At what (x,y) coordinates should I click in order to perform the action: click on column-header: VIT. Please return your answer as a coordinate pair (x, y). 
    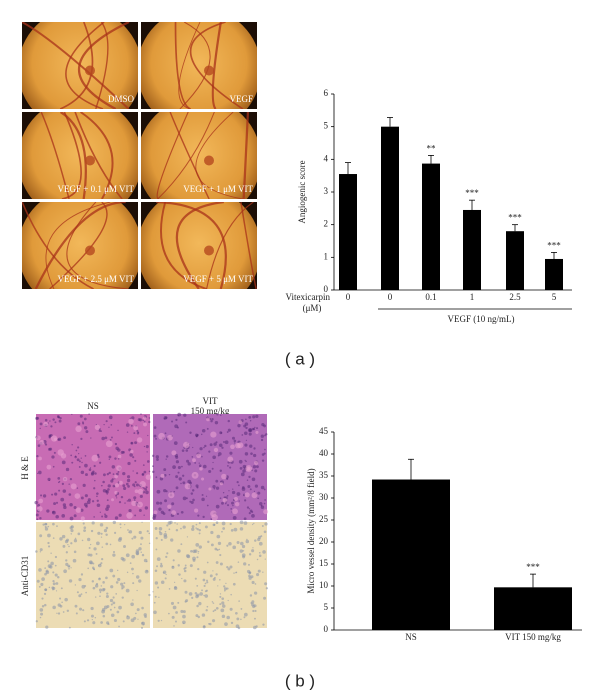
    Looking at the image, I should click on (210, 401).